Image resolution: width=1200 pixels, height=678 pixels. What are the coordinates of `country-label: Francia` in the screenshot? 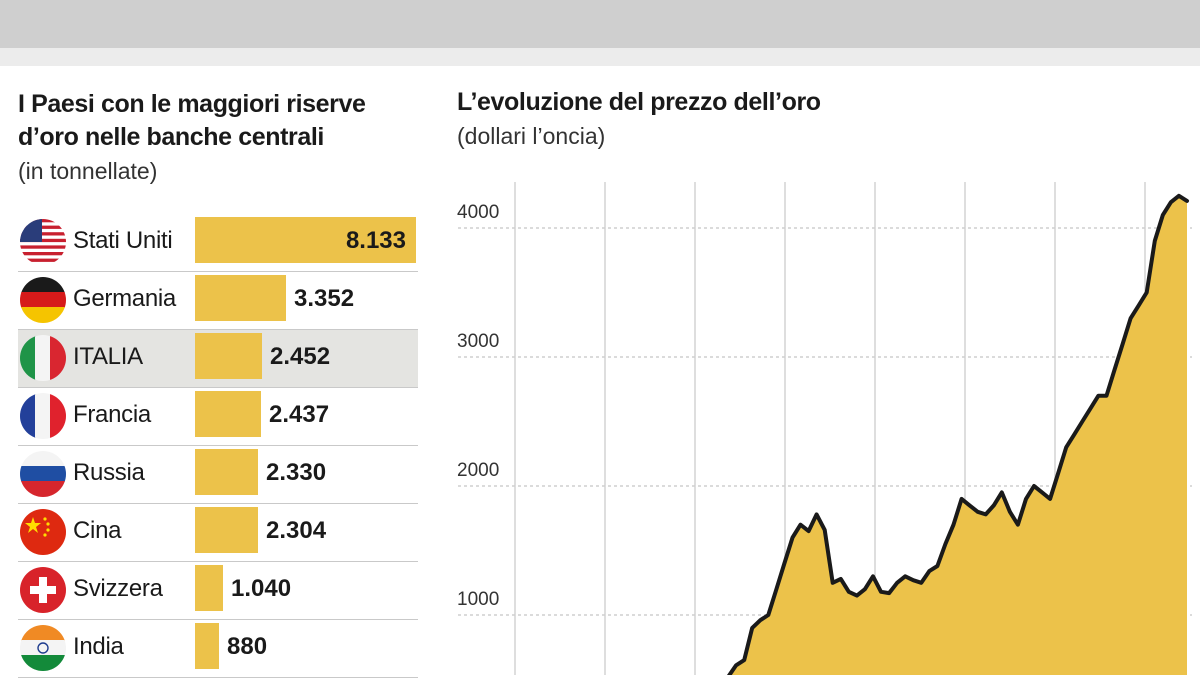 It's located at (112, 414).